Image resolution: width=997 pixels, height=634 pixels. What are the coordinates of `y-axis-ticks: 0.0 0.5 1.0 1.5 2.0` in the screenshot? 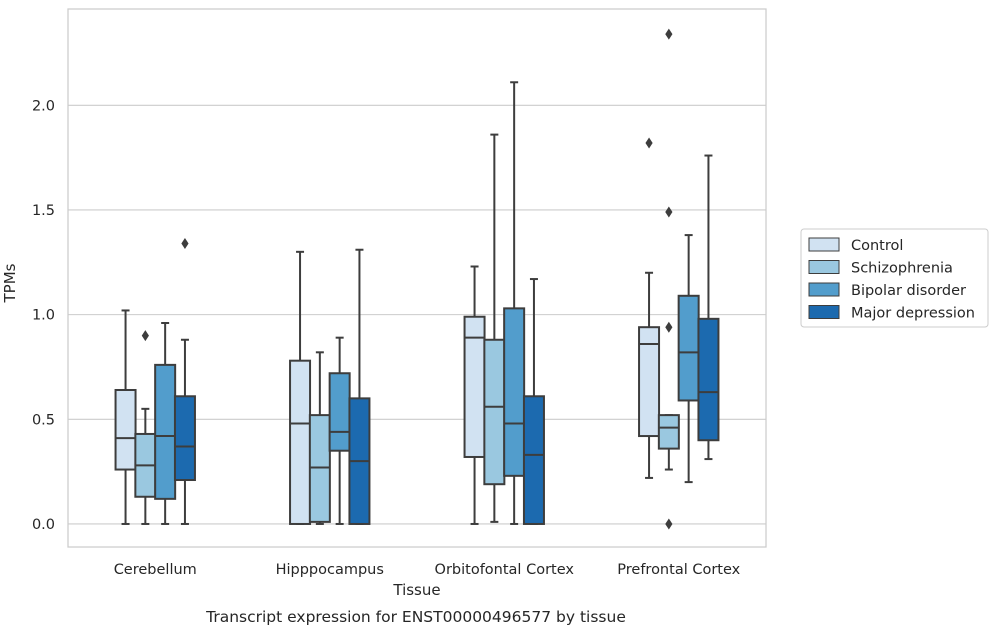 It's located at (43, 315).